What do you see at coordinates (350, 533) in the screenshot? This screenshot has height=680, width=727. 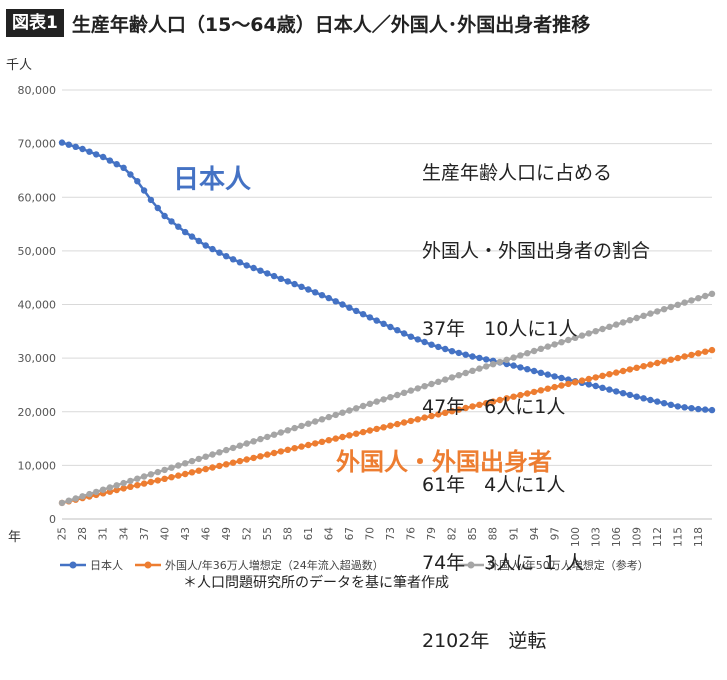 I see `x-tick-label: 67` at bounding box center [350, 533].